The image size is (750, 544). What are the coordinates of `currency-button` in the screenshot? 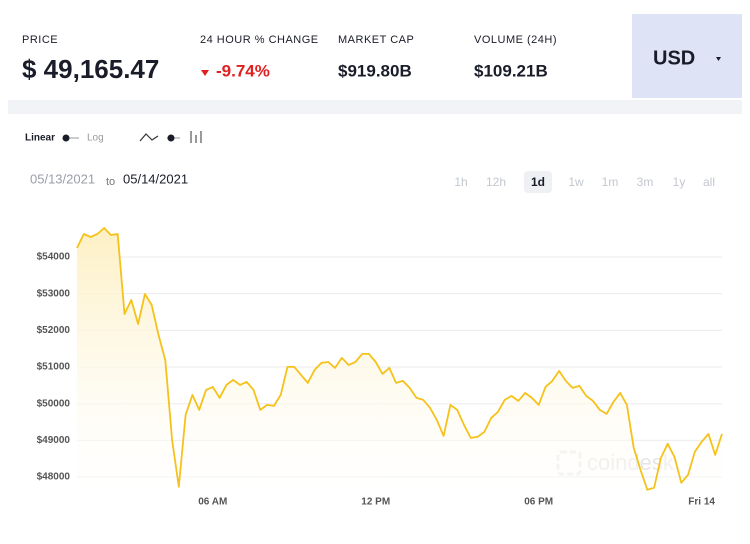 It's located at (687, 56).